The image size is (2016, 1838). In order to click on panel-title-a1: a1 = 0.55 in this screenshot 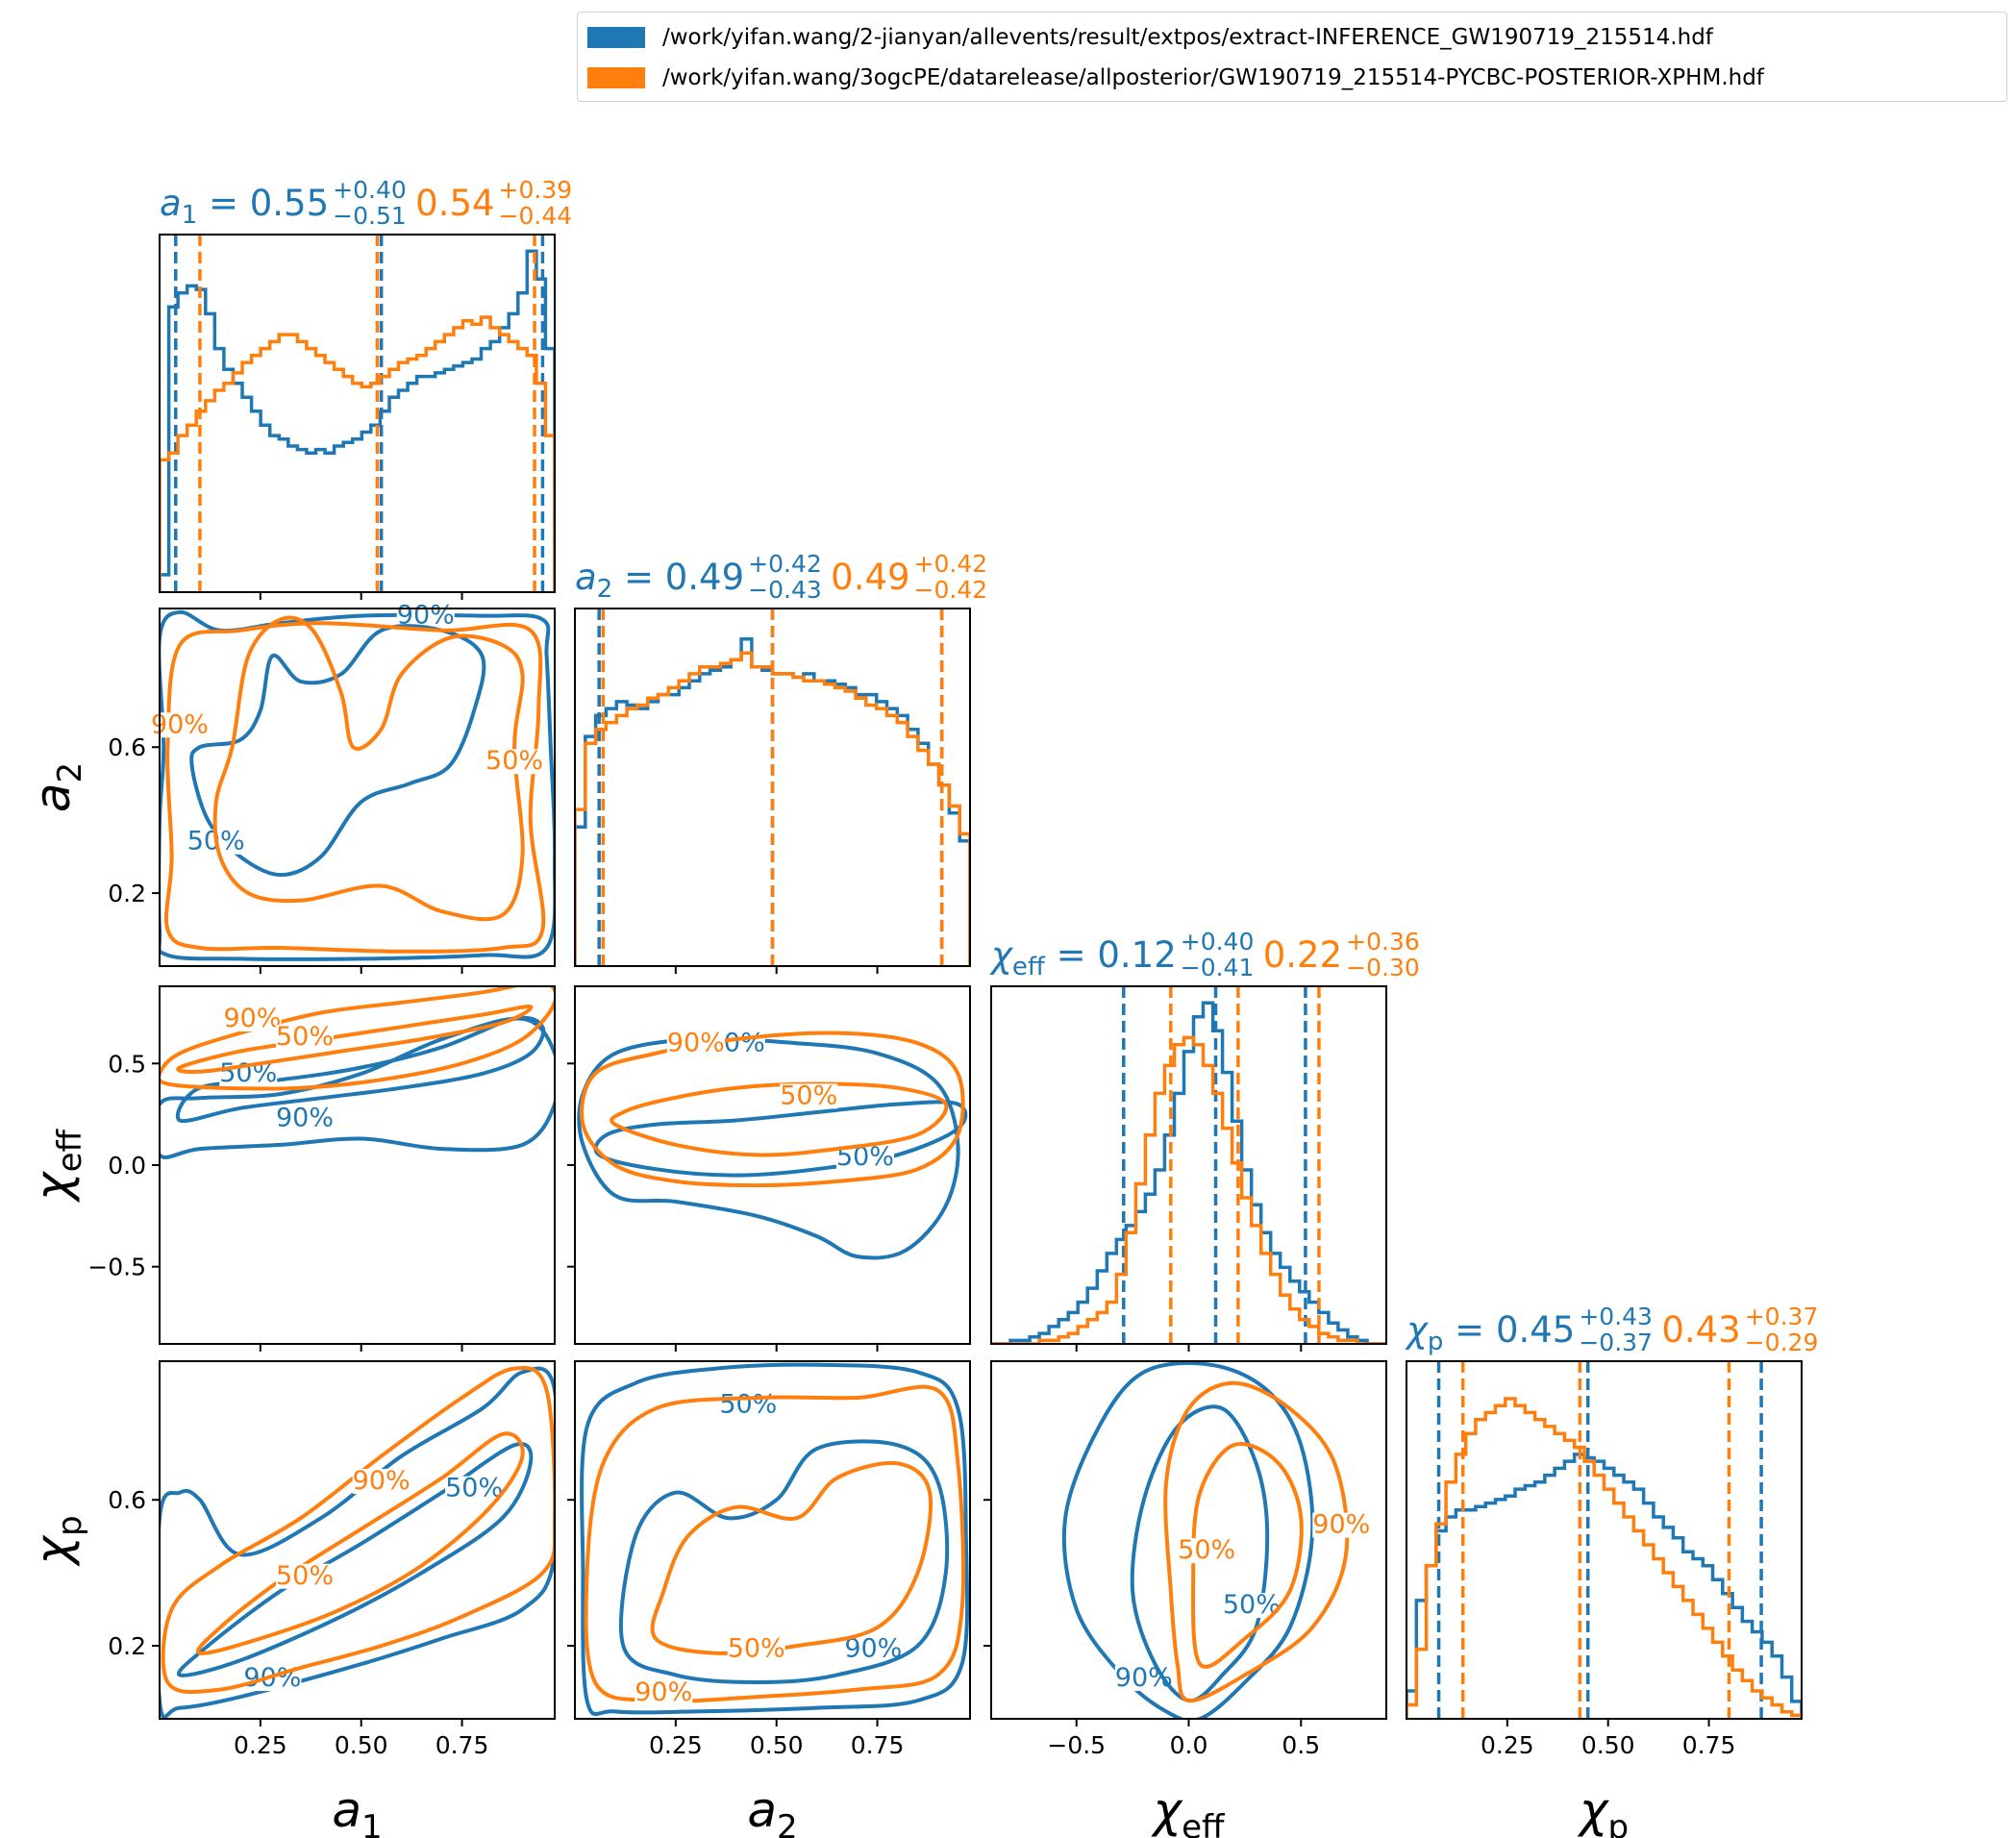, I will do `click(244, 206)`.